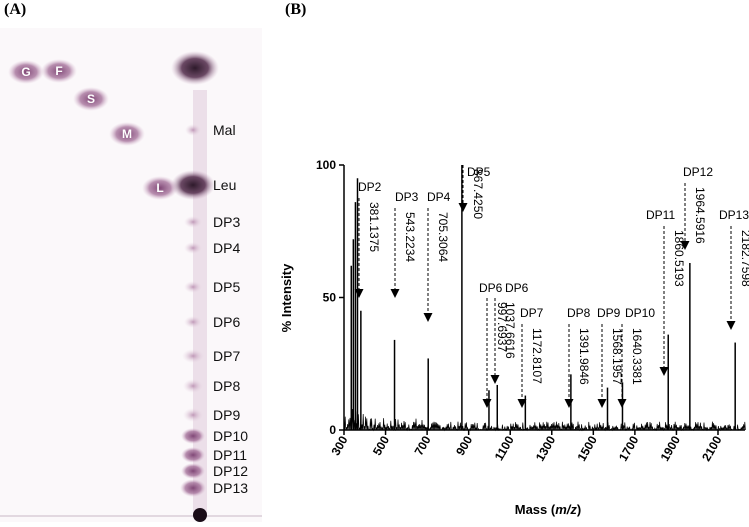 The width and height of the screenshot is (749, 527). What do you see at coordinates (744, 258) in the screenshot?
I see `annotation-mass: 2182.7598` at bounding box center [744, 258].